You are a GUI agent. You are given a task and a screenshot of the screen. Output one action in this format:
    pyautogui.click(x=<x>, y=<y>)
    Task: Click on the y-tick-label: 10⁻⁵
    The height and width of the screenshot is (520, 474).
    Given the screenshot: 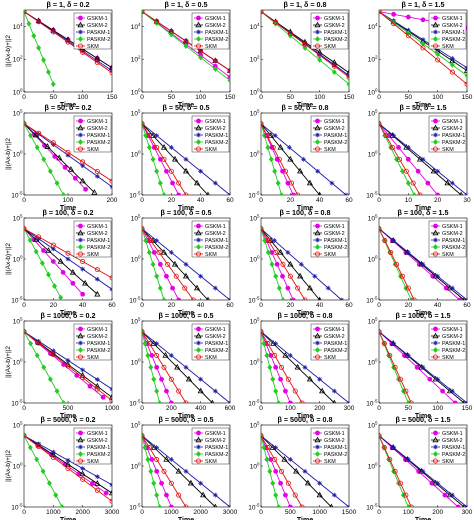 What is the action you would take?
    pyautogui.click(x=17, y=195)
    